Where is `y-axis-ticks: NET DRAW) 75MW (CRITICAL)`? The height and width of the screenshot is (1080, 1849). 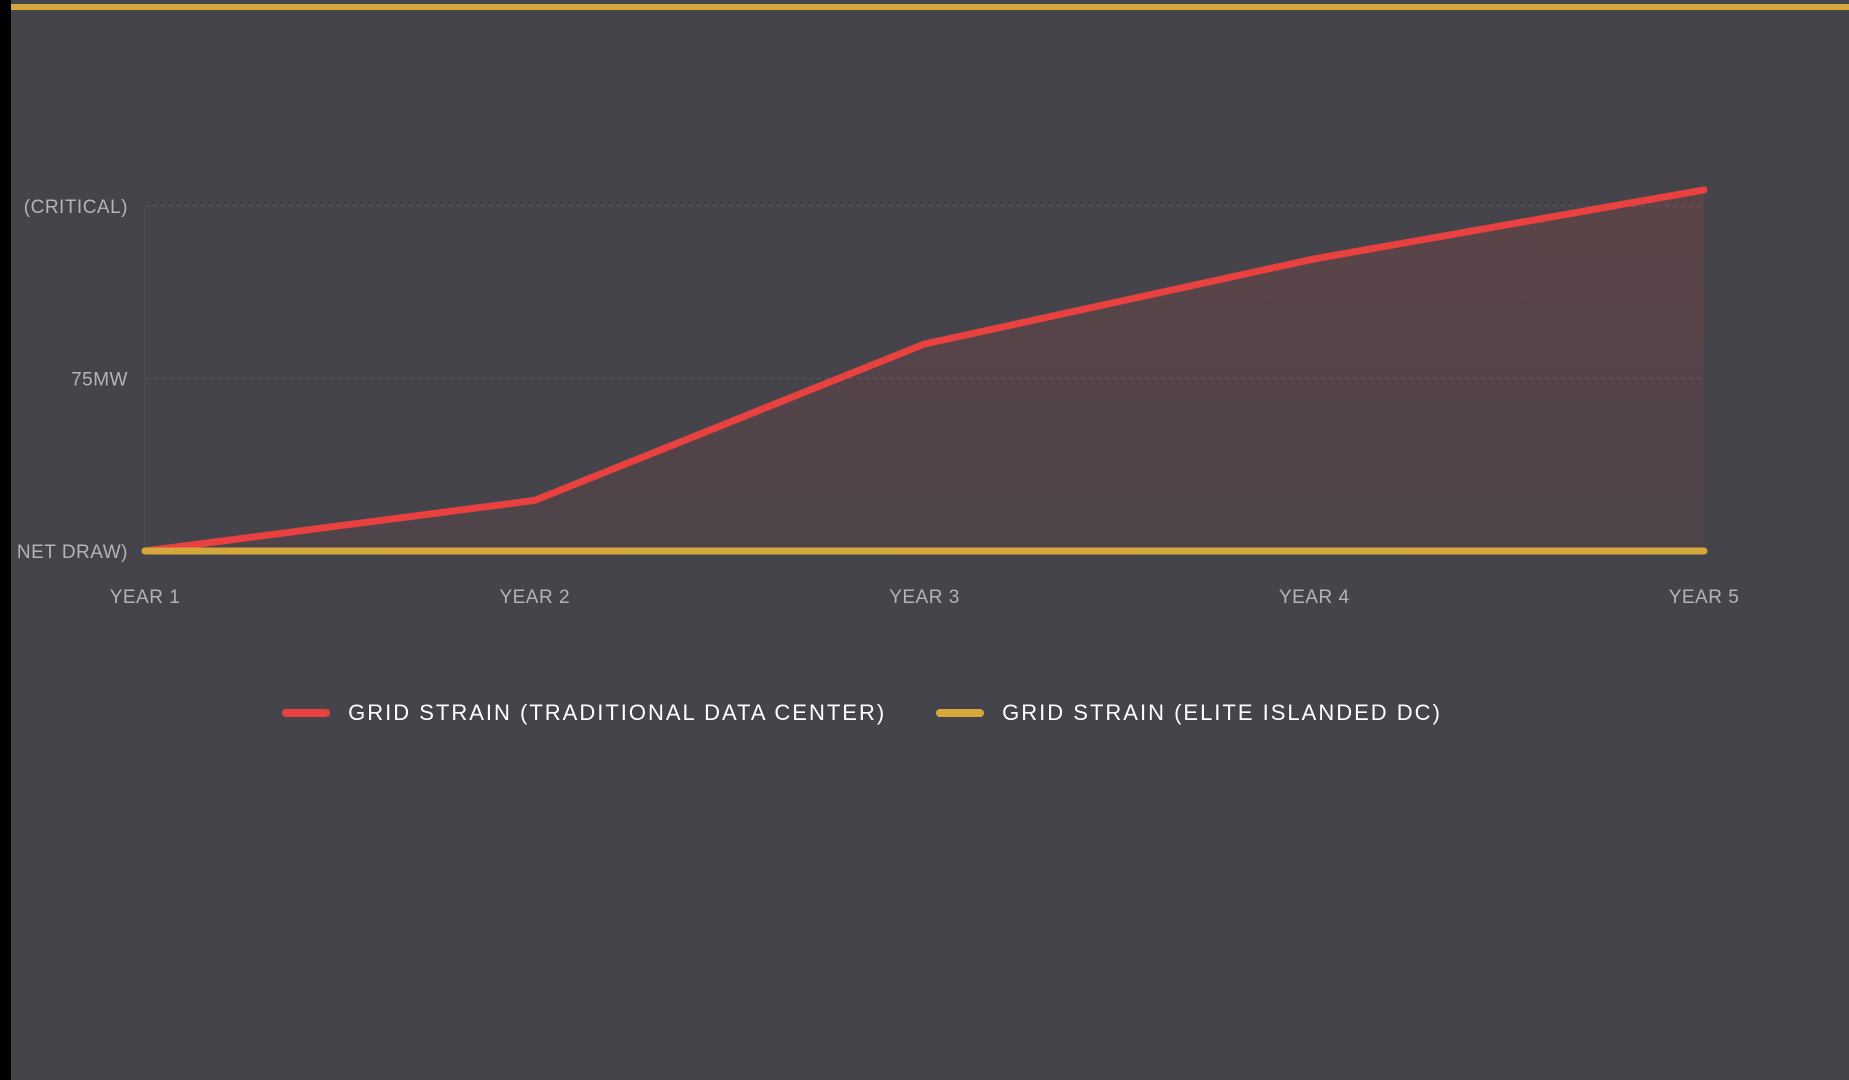 y-axis-ticks: NET DRAW) 75MW (CRITICAL) is located at coordinates (72, 380).